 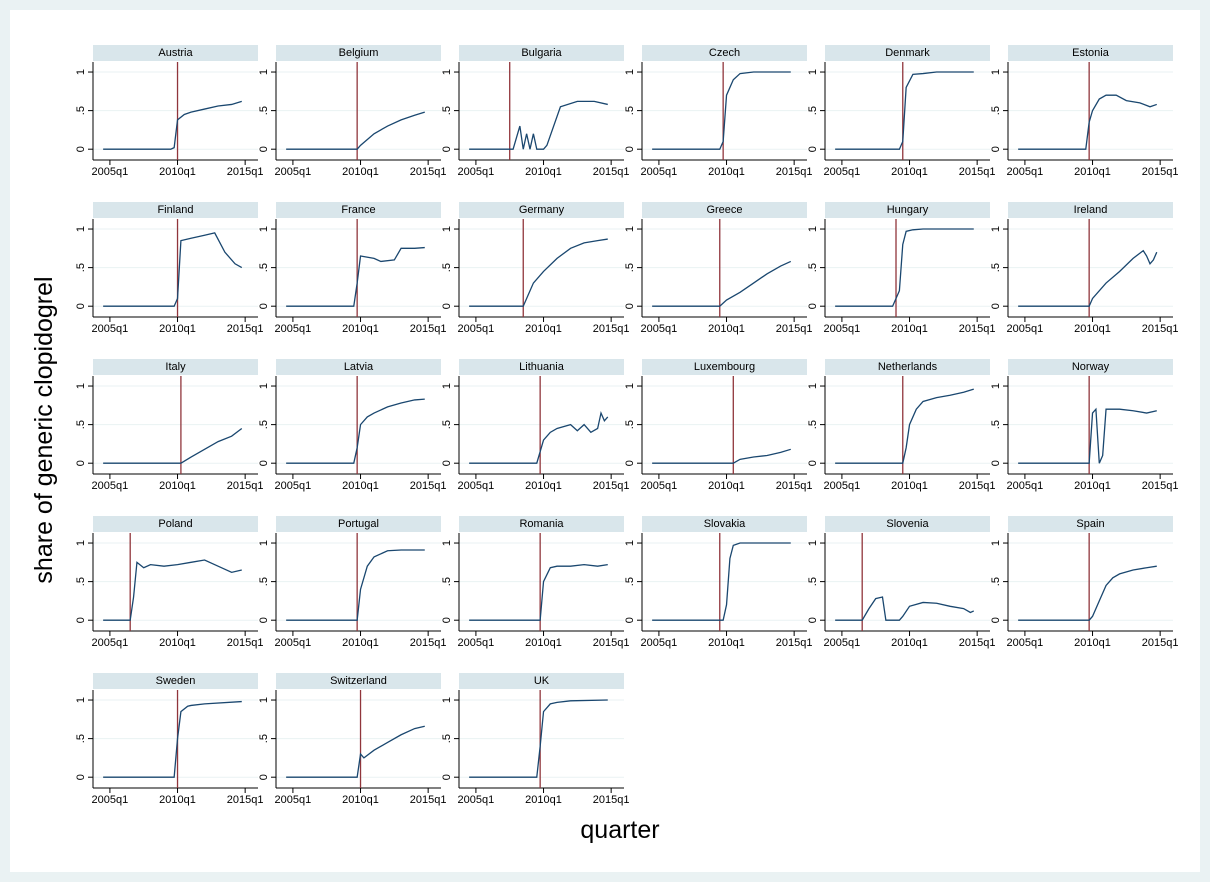 I want to click on panel-title: Estonia, so click(x=1091, y=53).